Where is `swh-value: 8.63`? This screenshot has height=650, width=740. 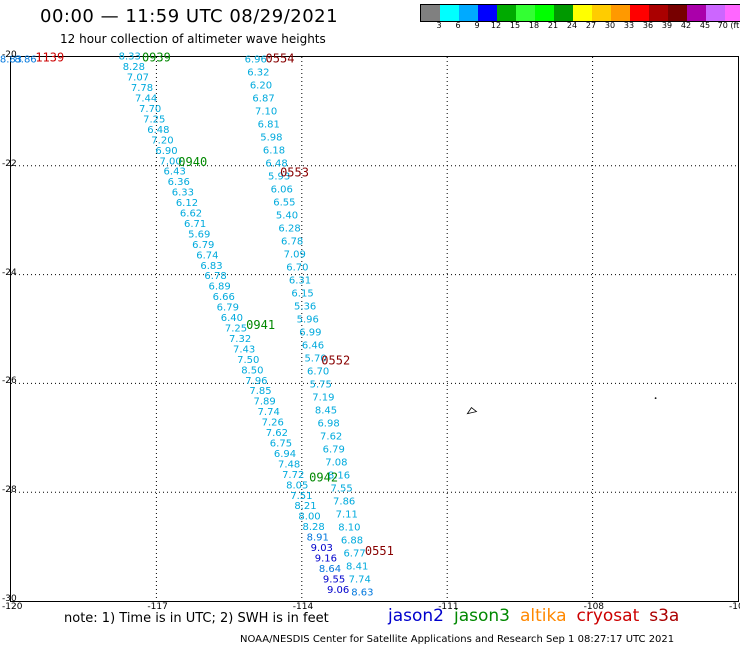
swh-value: 8.63 is located at coordinates (362, 593).